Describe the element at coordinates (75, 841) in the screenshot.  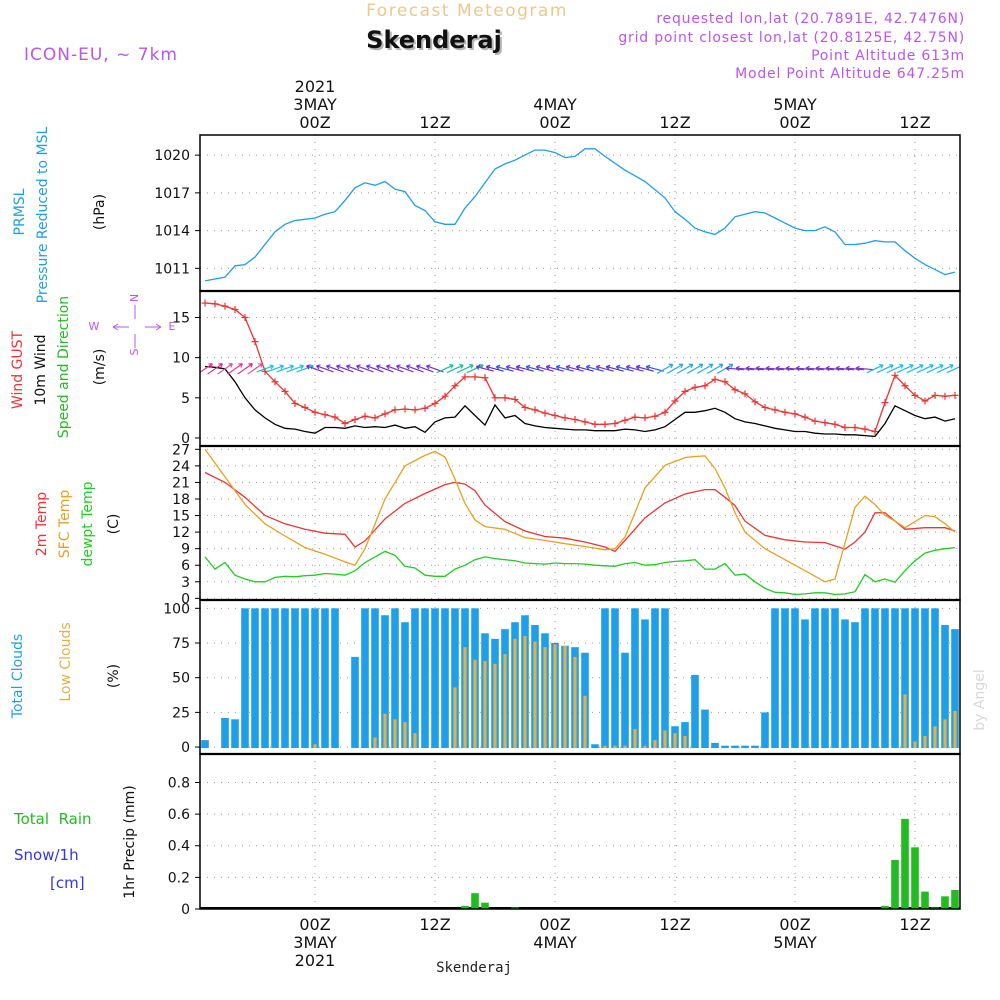
I see `precip-ylabels: Total Rain Snow/1h [cm] 1hr Precip (mm)` at that location.